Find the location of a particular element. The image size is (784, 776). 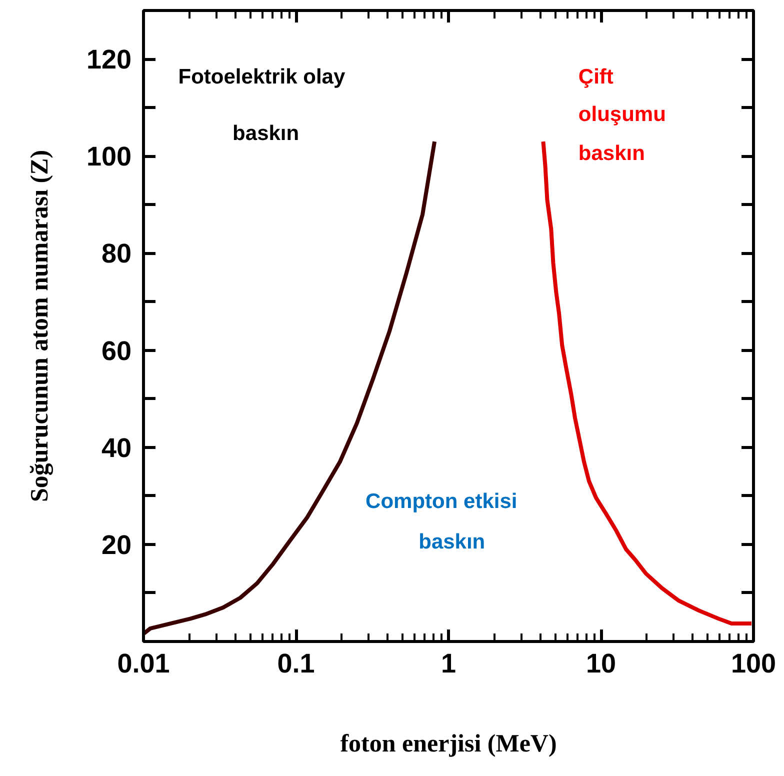

x-tick-label: 0.01 is located at coordinates (143, 663).